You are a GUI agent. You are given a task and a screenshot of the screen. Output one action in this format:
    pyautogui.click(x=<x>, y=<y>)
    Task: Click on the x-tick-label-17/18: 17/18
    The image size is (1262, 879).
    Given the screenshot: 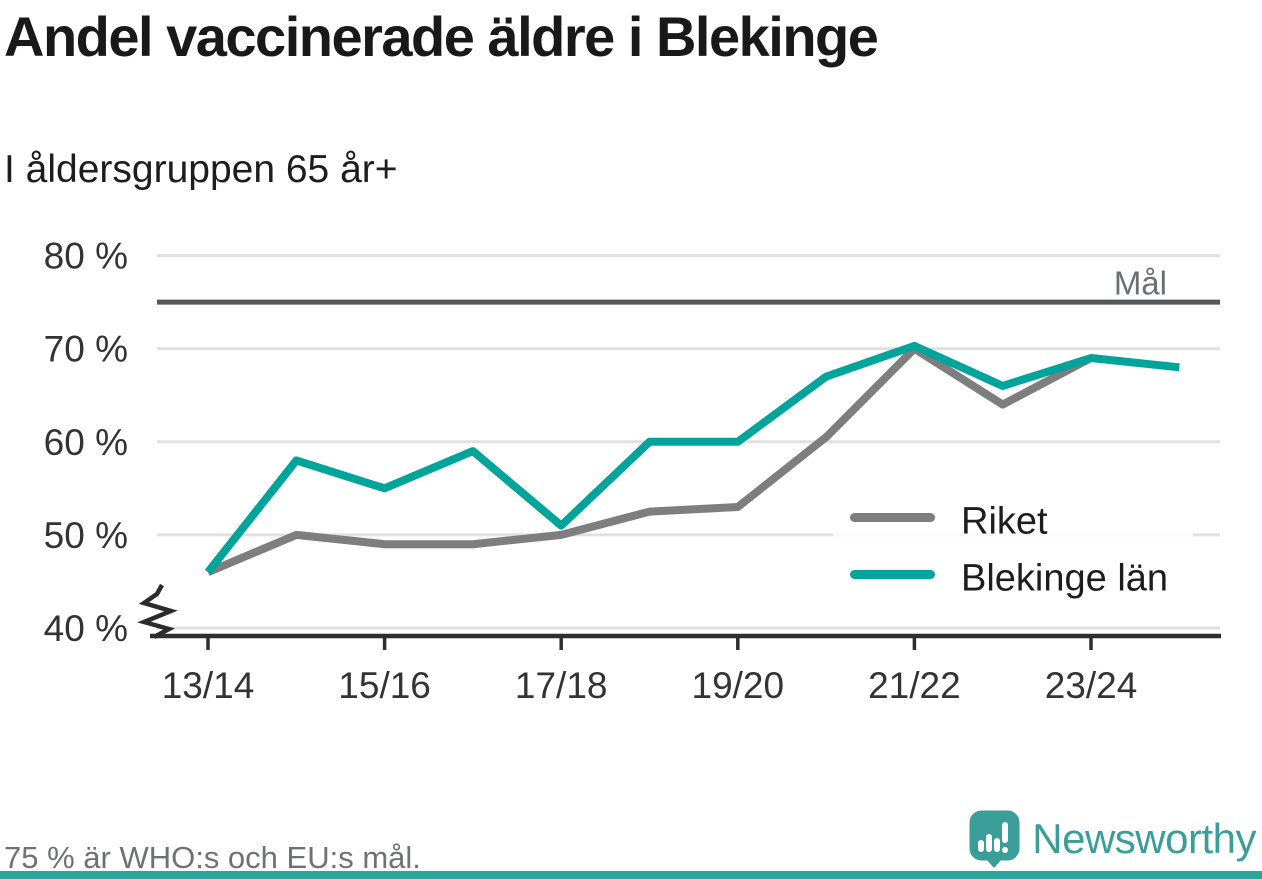 What is the action you would take?
    pyautogui.click(x=561, y=685)
    